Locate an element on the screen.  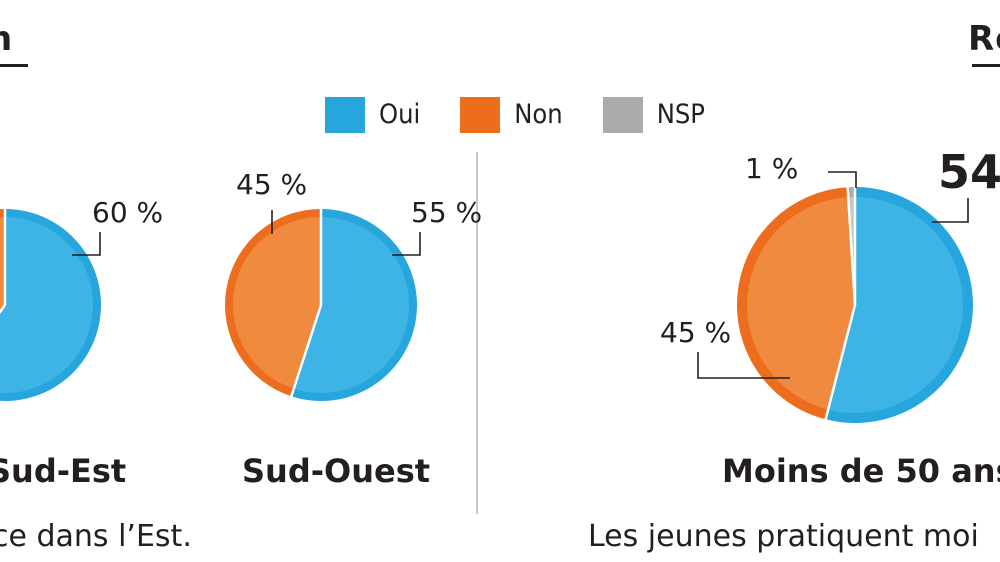
legend-swatch-non is located at coordinates (480, 115).